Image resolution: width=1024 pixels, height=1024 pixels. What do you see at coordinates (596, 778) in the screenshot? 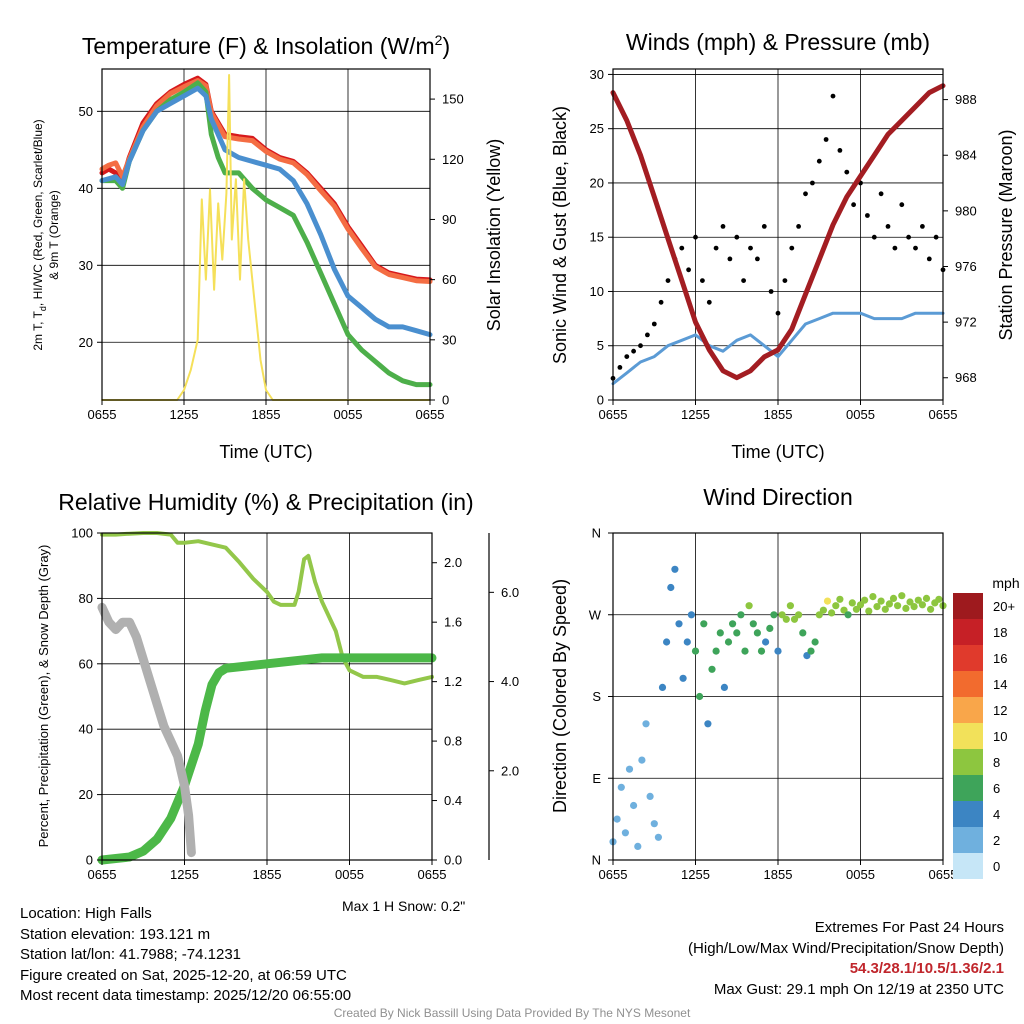
I see `direction-tick-label: E` at bounding box center [596, 778].